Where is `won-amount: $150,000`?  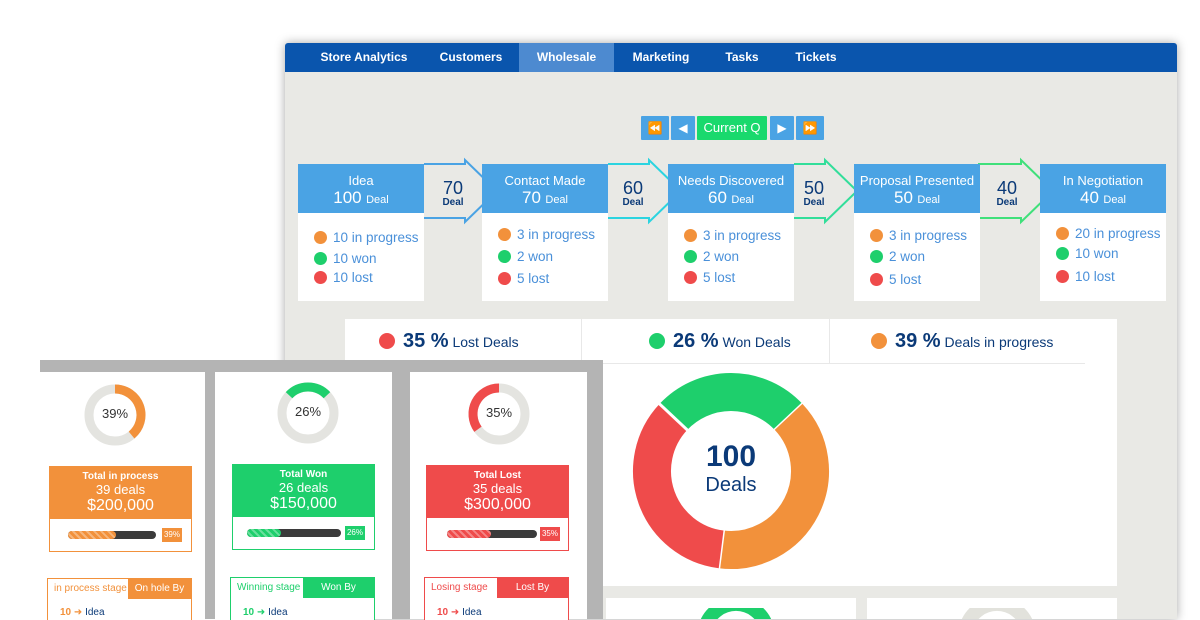
won-amount: $150,000 is located at coordinates (303, 503).